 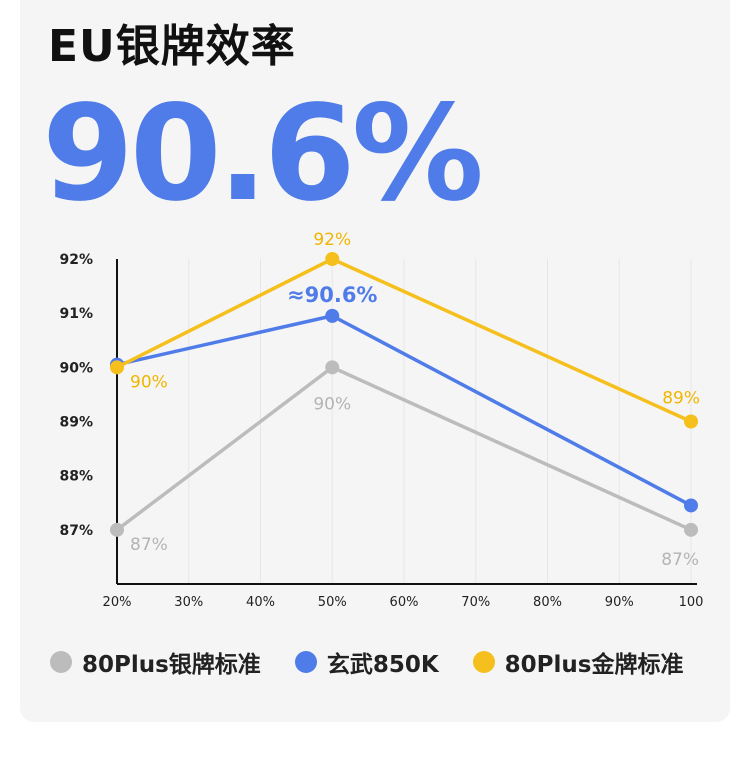 What do you see at coordinates (171, 665) in the screenshot?
I see `legend-label: 80Plus银牌标准` at bounding box center [171, 665].